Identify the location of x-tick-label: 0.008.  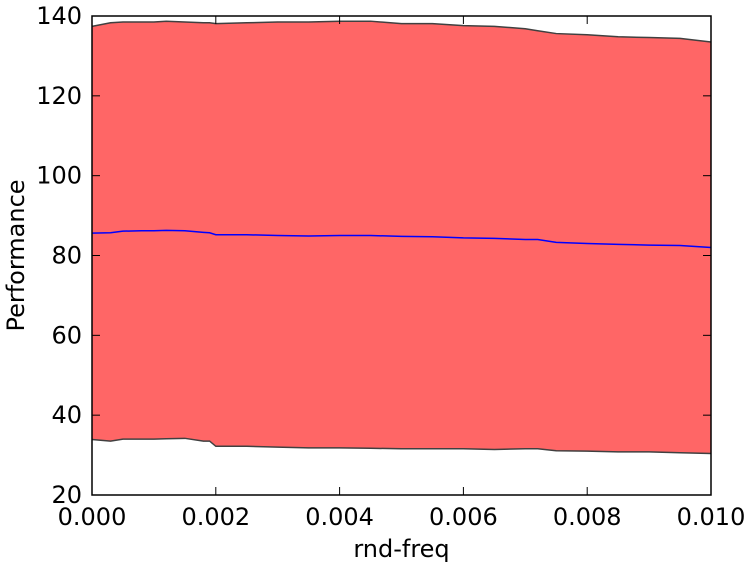
(587, 517).